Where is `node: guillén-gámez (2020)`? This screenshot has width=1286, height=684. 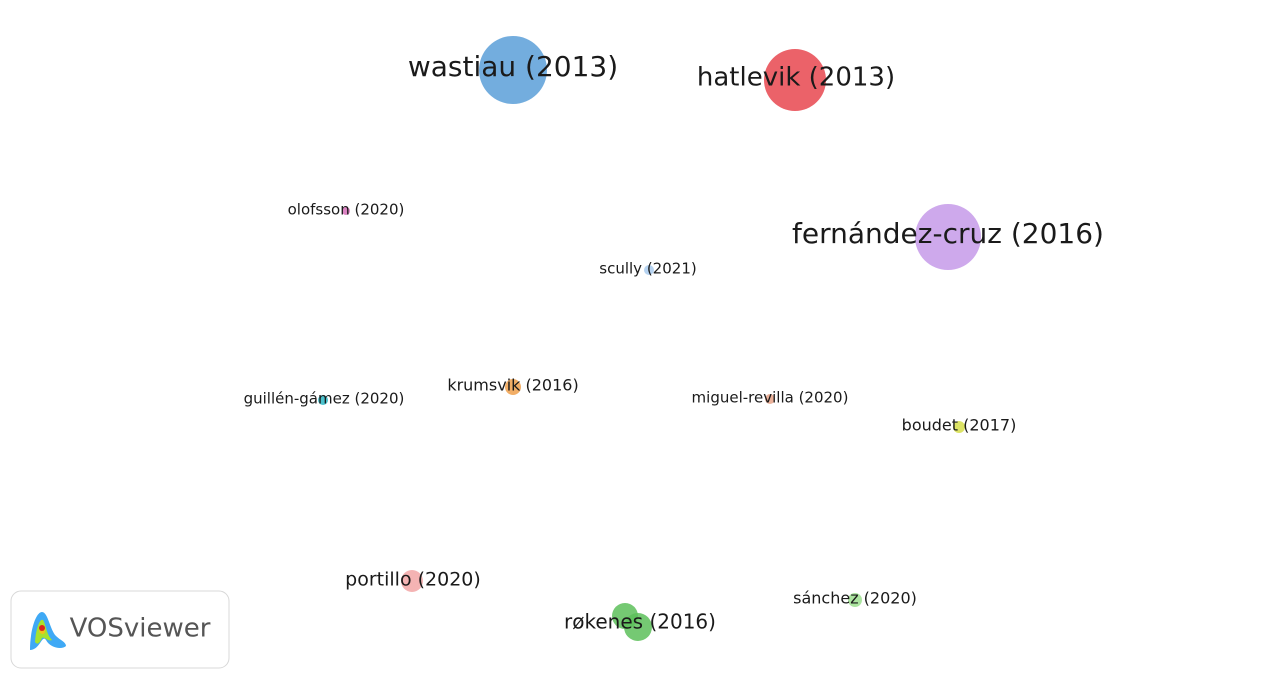 node: guillén-gámez (2020) is located at coordinates (324, 399).